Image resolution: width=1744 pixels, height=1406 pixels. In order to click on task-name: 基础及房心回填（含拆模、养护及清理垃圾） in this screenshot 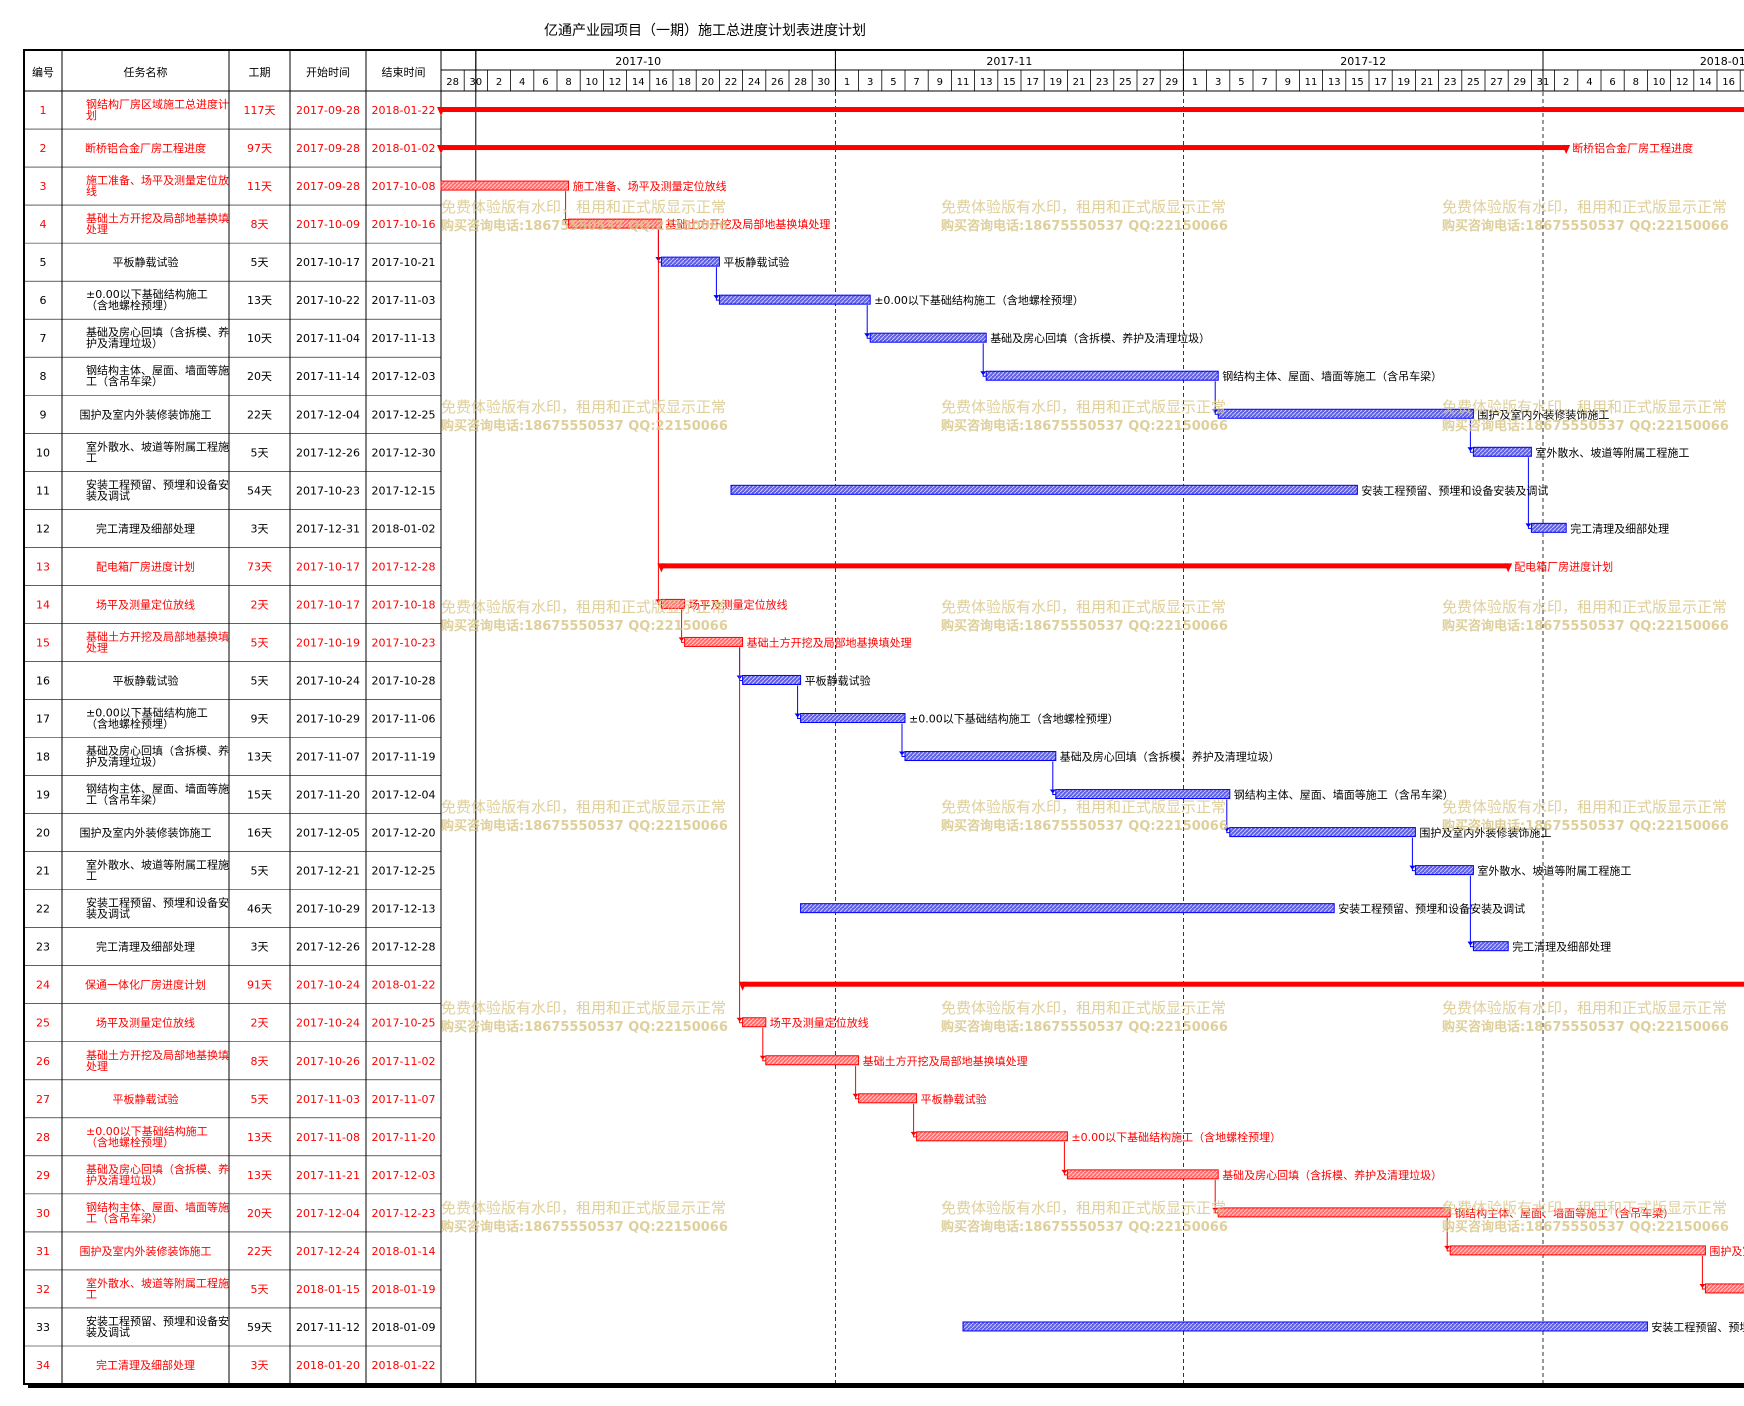, I will do `click(157, 756)`.